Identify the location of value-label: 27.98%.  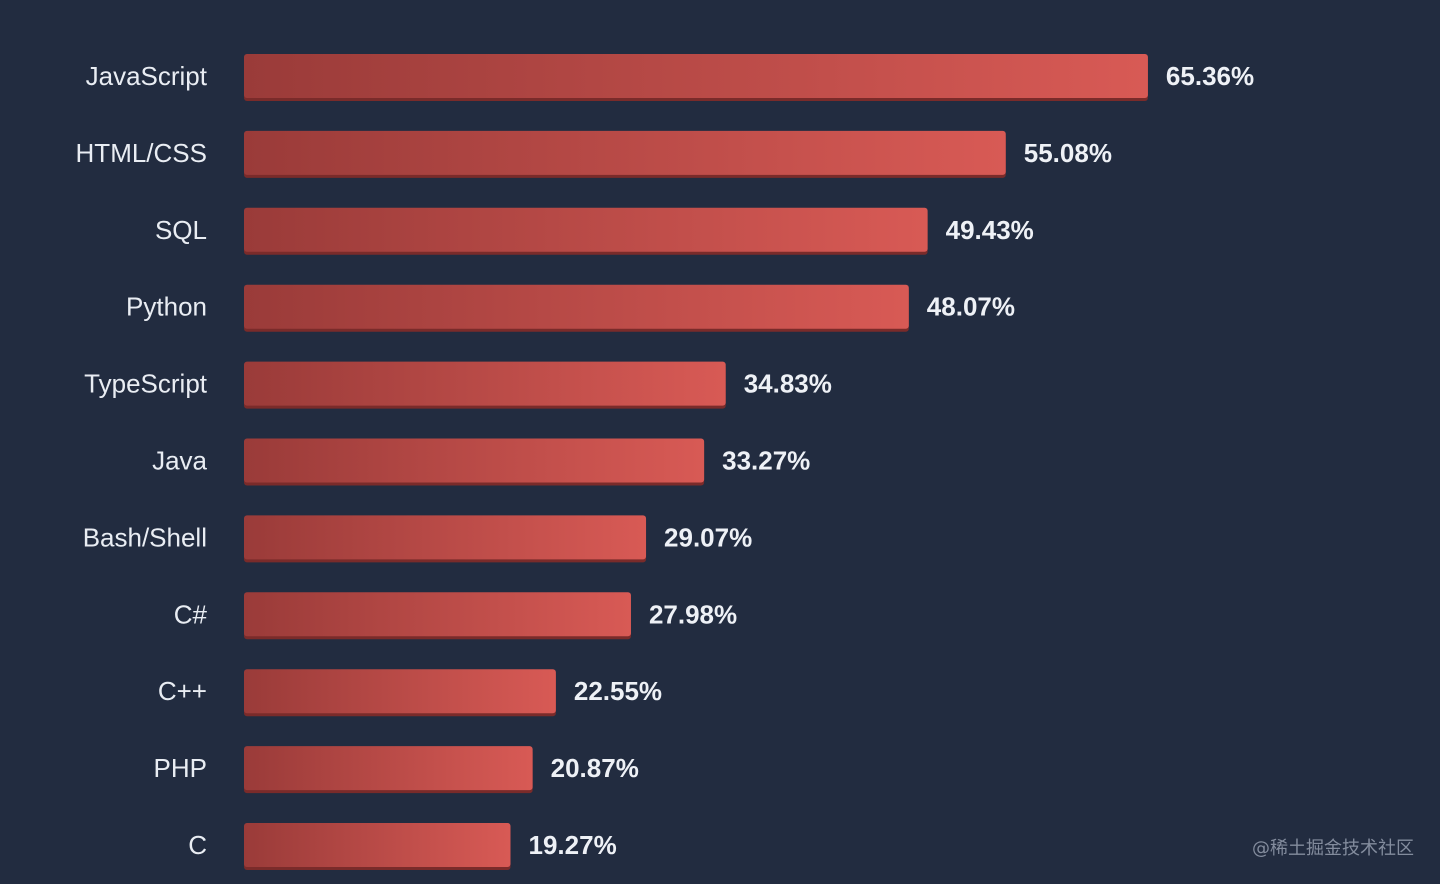
(693, 614).